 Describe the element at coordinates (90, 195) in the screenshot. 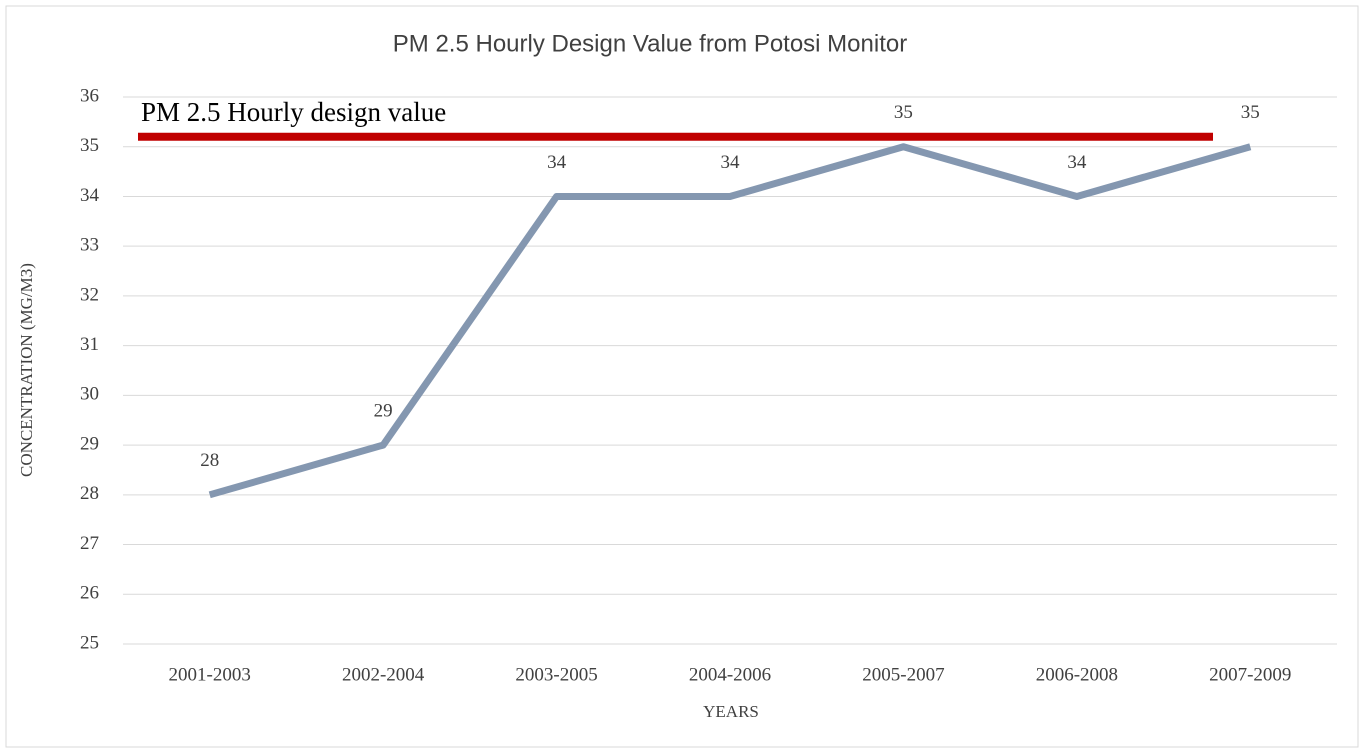

I see `y-tick-label: 34` at that location.